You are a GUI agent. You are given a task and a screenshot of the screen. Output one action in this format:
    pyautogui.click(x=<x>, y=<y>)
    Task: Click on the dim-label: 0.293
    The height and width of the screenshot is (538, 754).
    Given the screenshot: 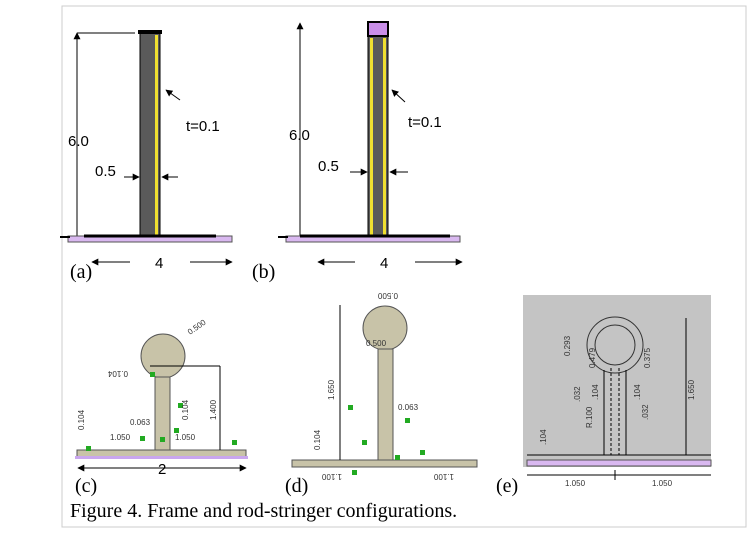 What is the action you would take?
    pyautogui.click(x=567, y=345)
    